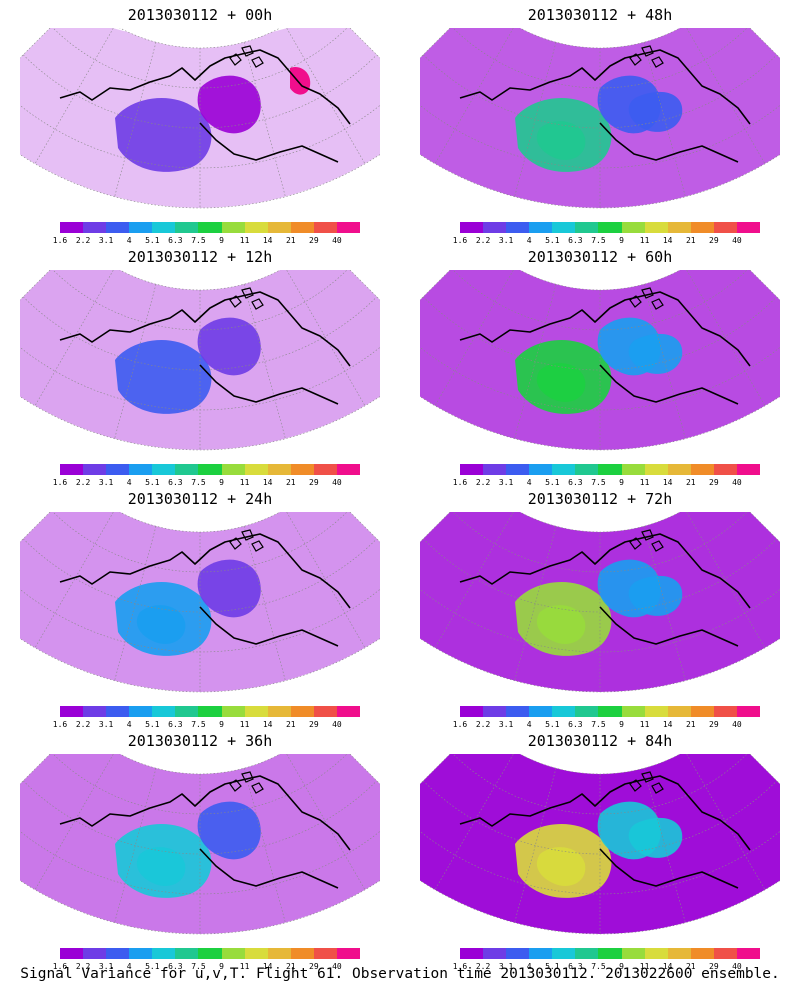  What do you see at coordinates (200, 741) in the screenshot?
I see `panel-title: 2013030112 + 36h` at bounding box center [200, 741].